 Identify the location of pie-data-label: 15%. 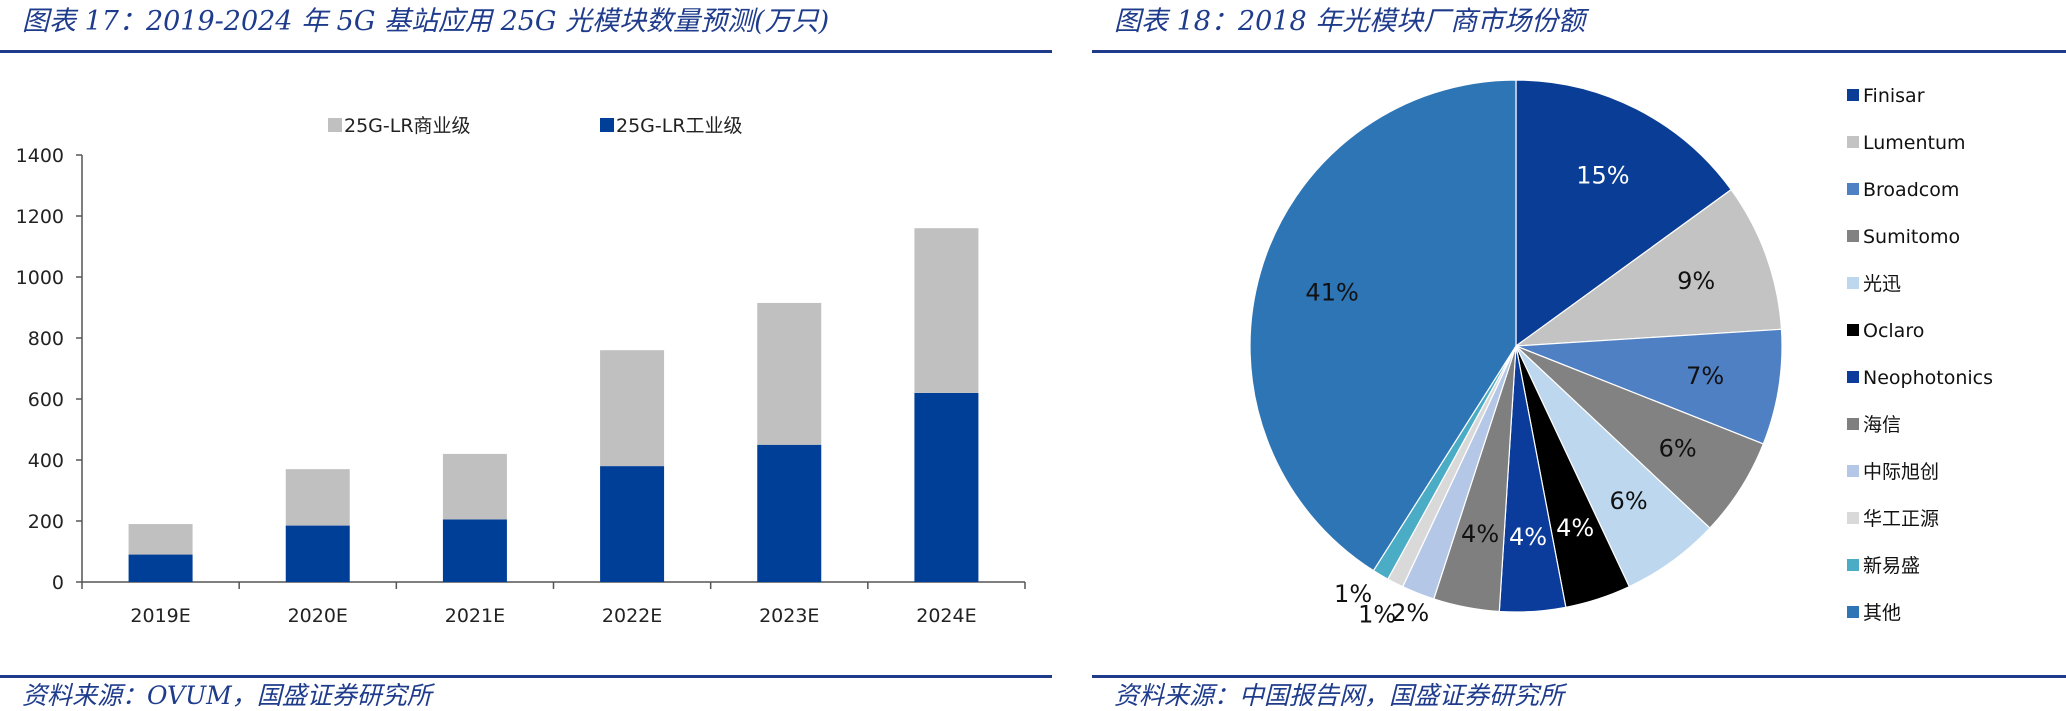
(1602, 175).